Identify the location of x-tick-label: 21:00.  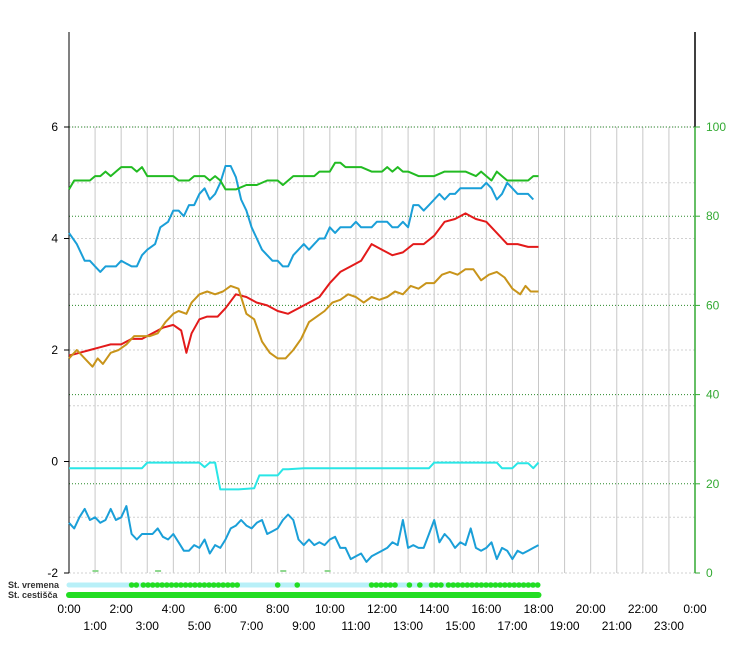
(617, 626).